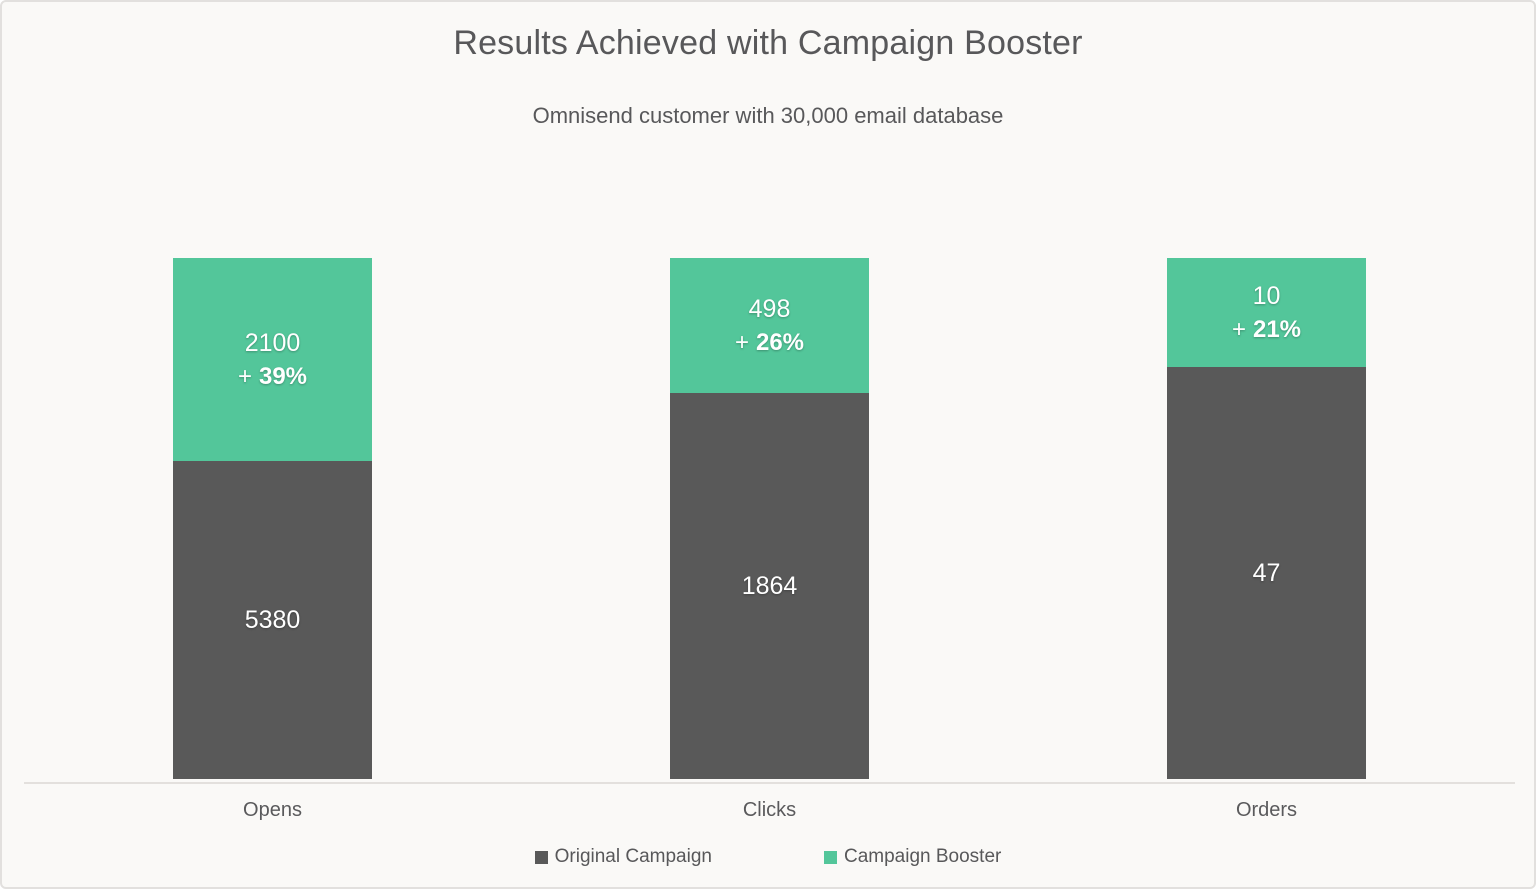 The width and height of the screenshot is (1536, 889). I want to click on booster-percent-label-clicks: +26%, so click(769, 342).